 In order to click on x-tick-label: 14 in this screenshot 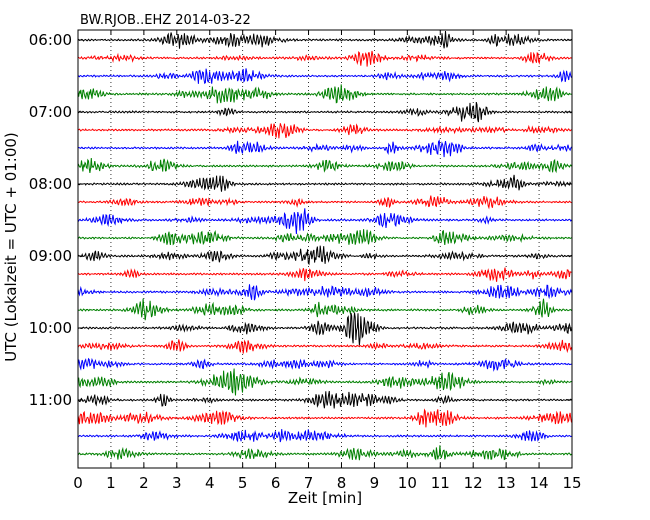, I will do `click(539, 483)`.